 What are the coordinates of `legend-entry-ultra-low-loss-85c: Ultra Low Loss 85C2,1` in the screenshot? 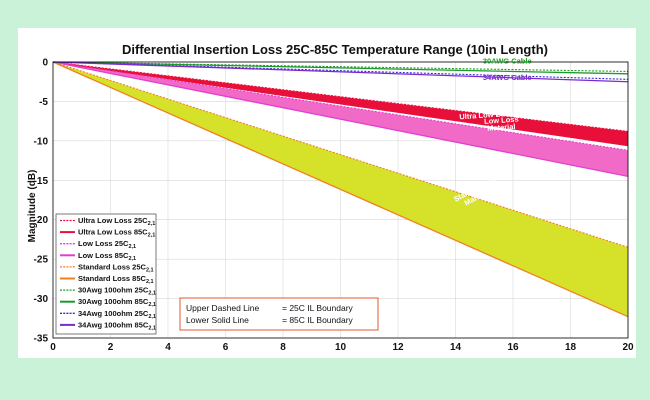 It's located at (116, 233).